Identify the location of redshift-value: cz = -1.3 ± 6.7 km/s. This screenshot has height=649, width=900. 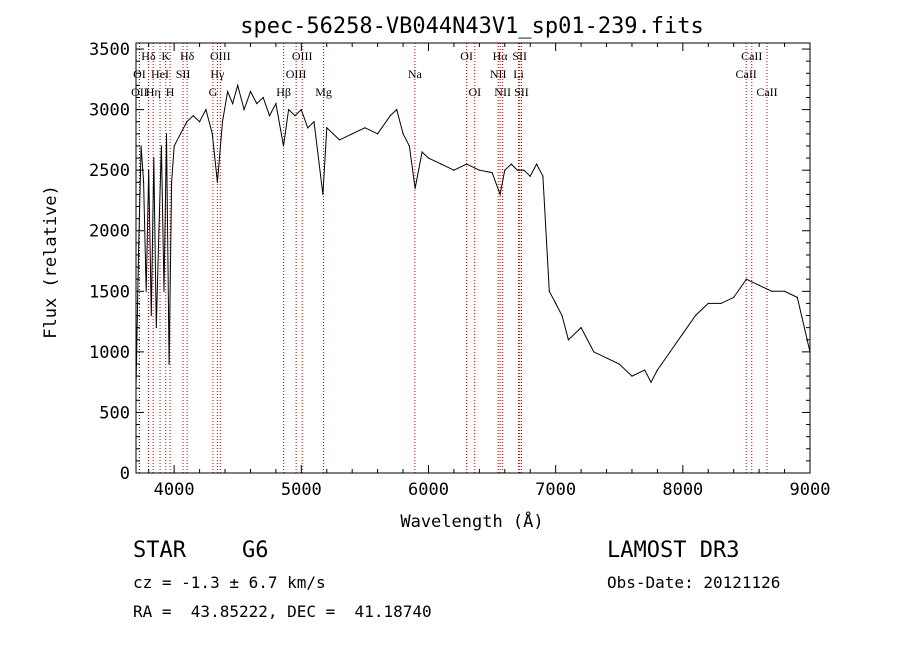
(229, 582).